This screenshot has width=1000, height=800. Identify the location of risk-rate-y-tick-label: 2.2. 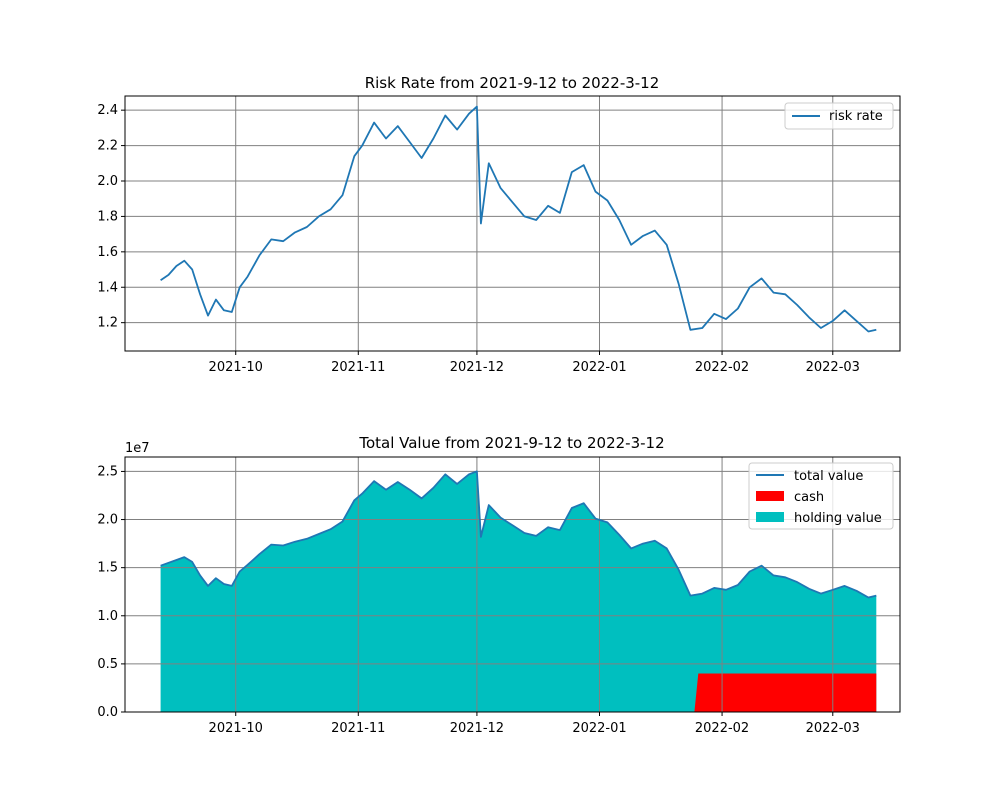
(107, 146).